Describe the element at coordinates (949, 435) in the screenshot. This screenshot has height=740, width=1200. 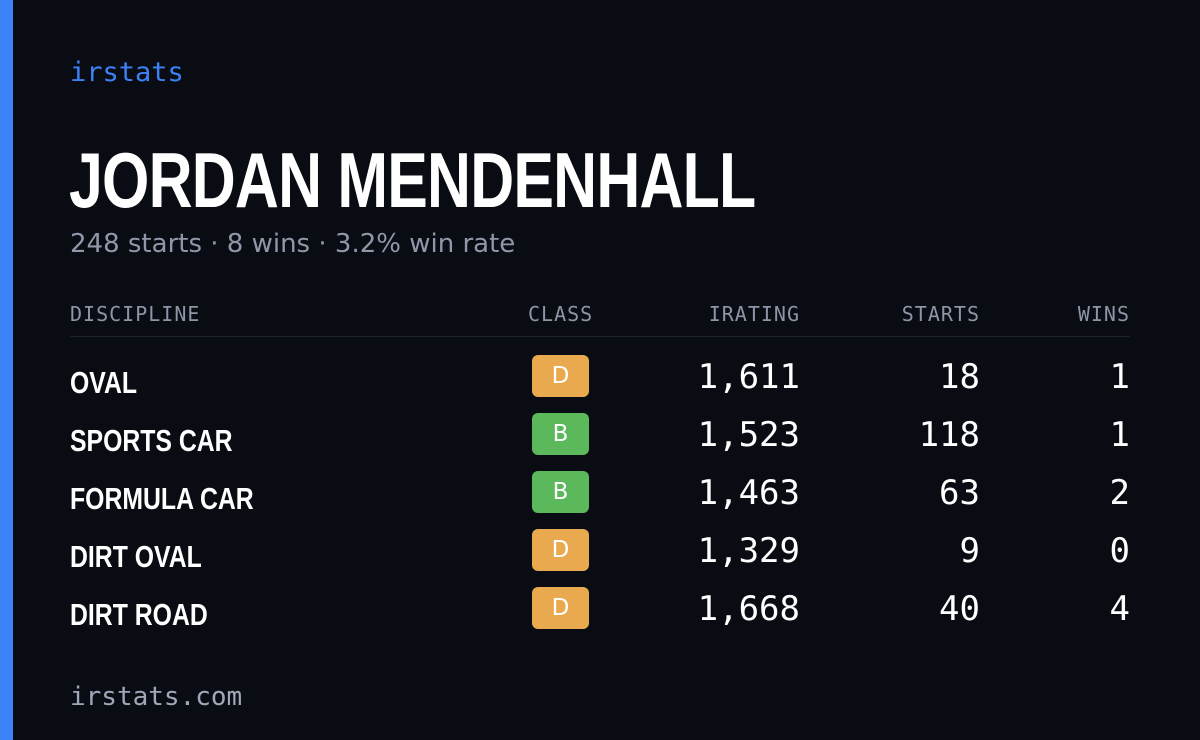
I see `starts-value: 118` at that location.